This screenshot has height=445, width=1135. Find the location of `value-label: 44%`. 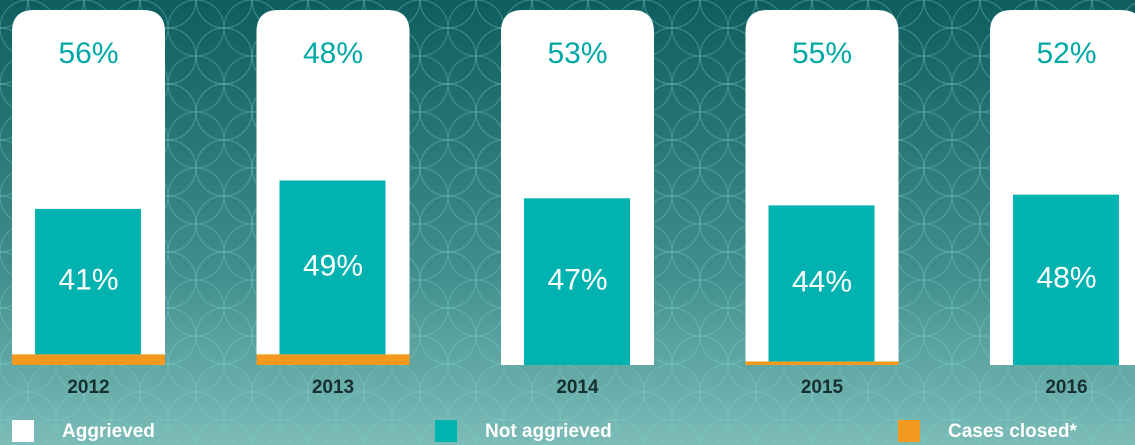

value-label: 44% is located at coordinates (822, 281).